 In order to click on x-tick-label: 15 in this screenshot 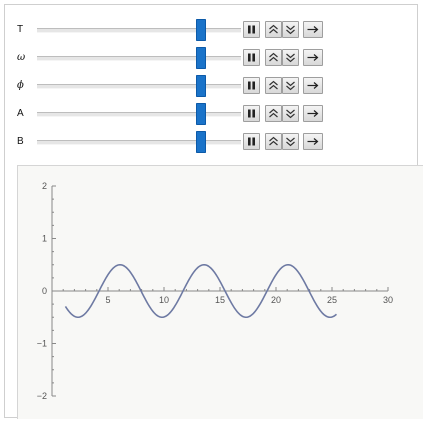, I will do `click(220, 300)`.